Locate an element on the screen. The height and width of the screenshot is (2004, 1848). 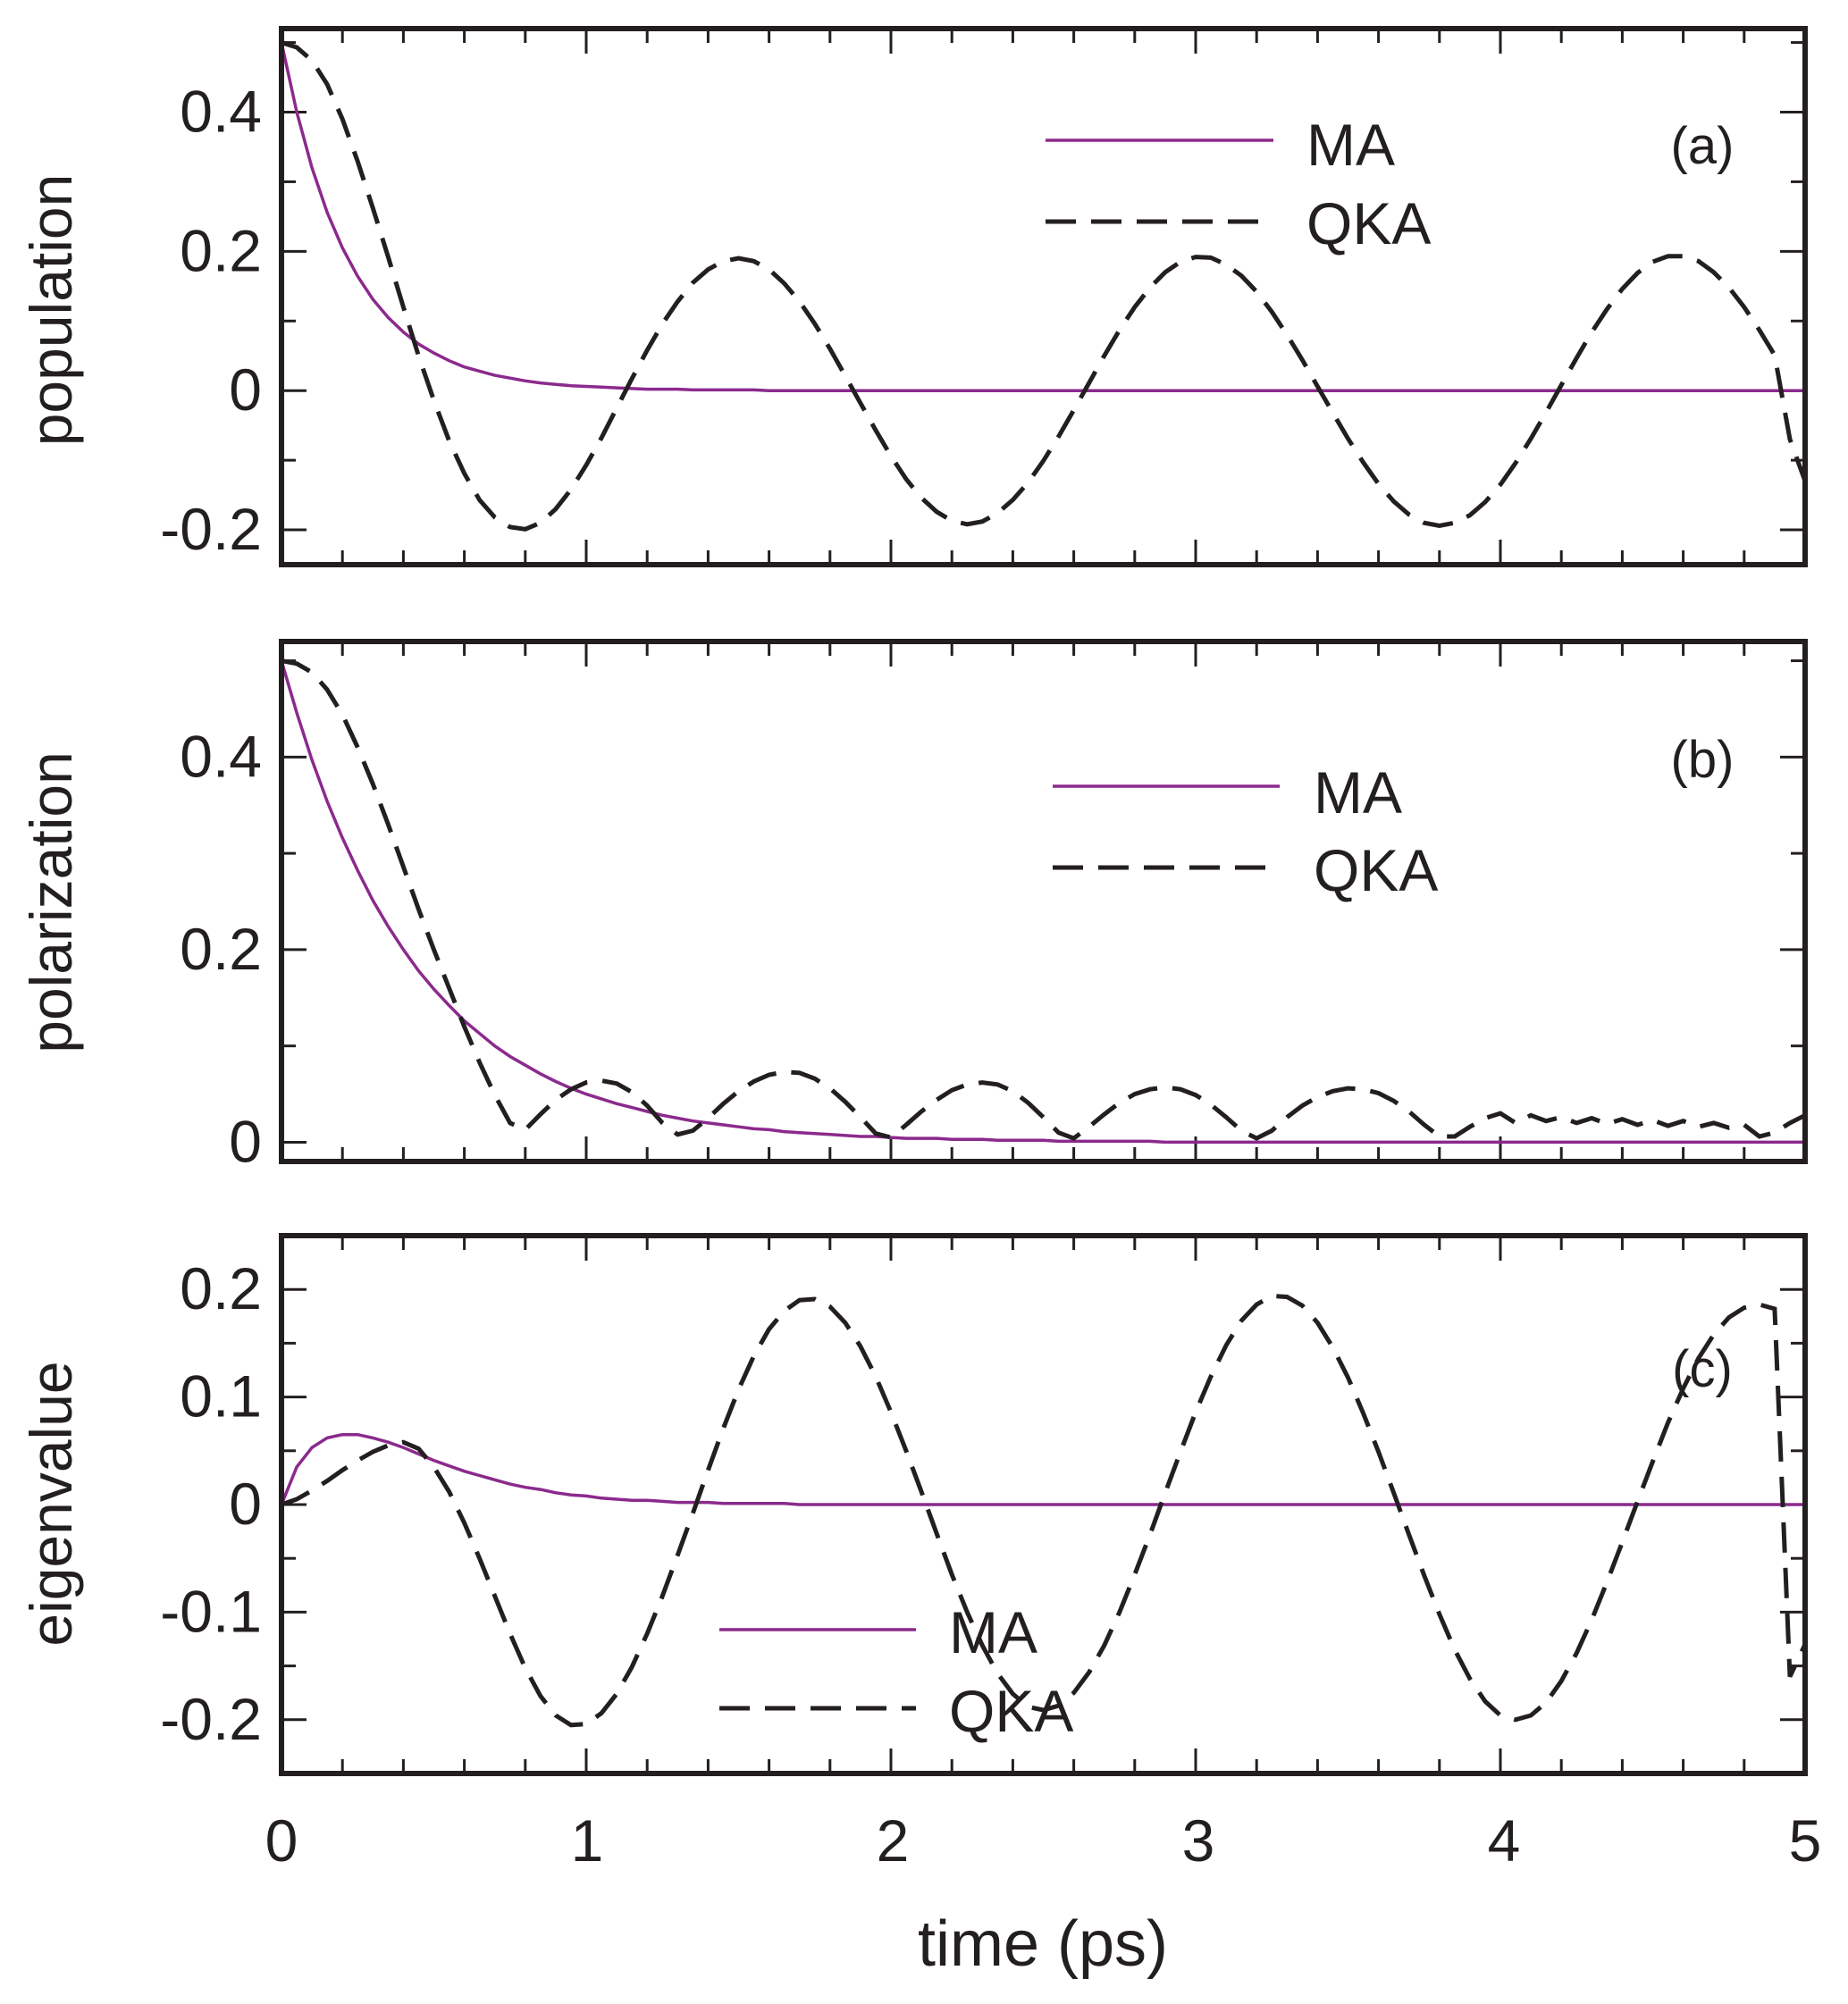
y-axis-label: population is located at coordinates (51, 310).